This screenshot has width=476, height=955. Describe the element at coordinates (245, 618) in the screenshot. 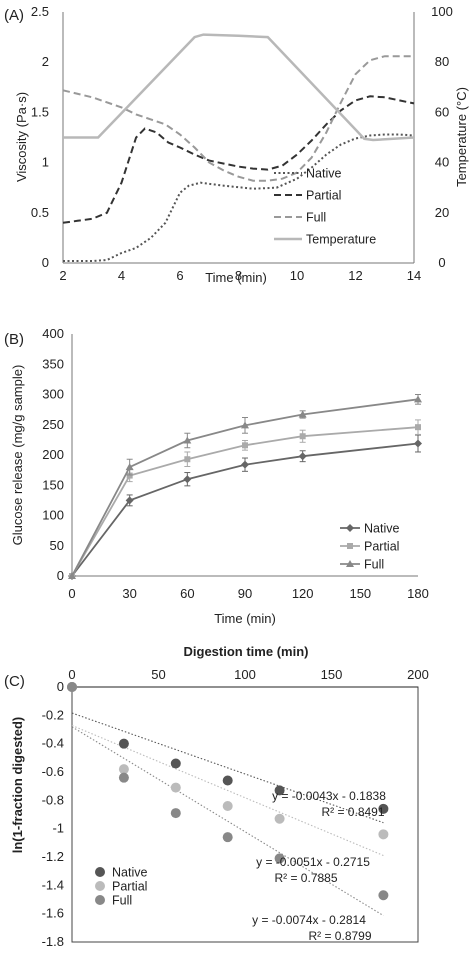

I see `panel-b-x-axis-title: Time (min)` at that location.